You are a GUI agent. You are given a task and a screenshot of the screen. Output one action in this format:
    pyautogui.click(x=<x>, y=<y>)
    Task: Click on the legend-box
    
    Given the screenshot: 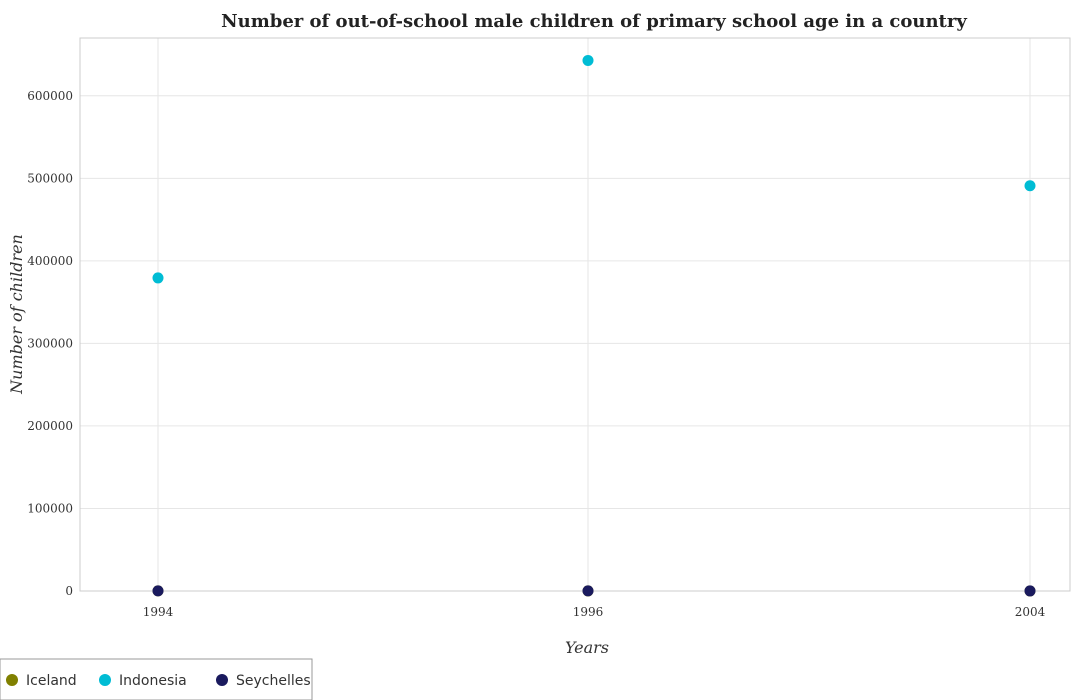 What is the action you would take?
    pyautogui.click(x=156, y=679)
    